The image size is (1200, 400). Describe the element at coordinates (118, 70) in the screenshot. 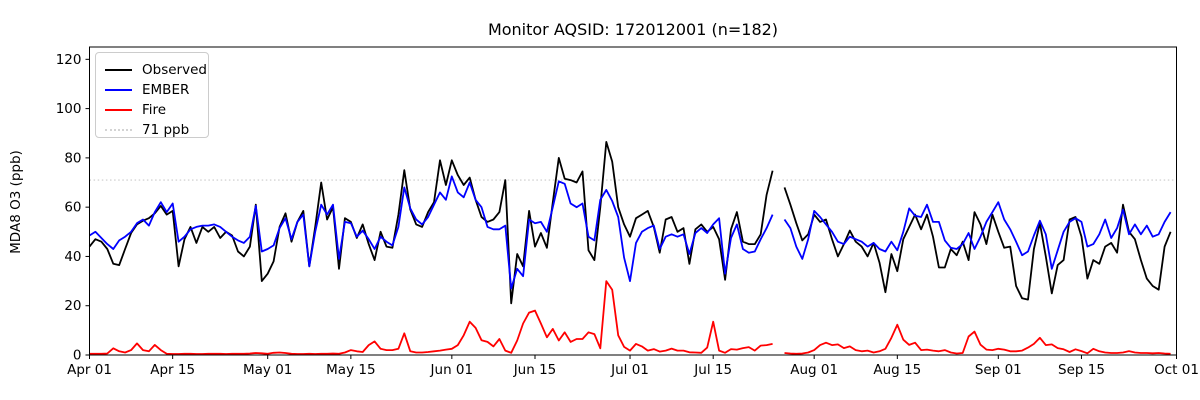

I see `observed-line-sample-icon` at that location.